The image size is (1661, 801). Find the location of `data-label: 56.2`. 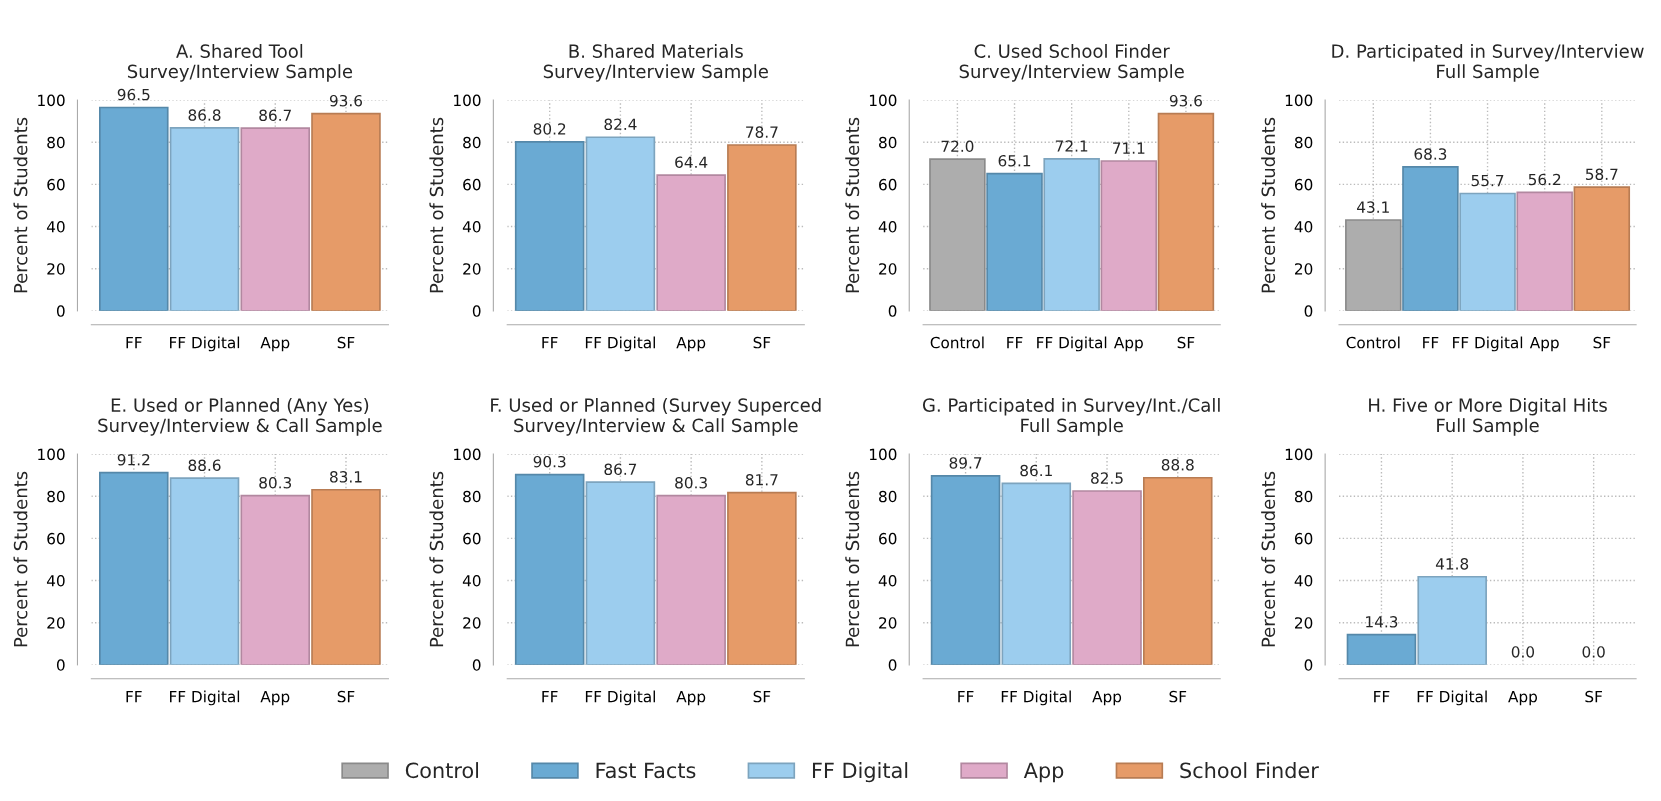

data-label: 56.2 is located at coordinates (1544, 179).